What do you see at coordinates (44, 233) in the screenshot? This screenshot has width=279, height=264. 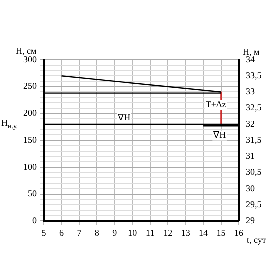 I see `x-tick-label: 5` at bounding box center [44, 233].